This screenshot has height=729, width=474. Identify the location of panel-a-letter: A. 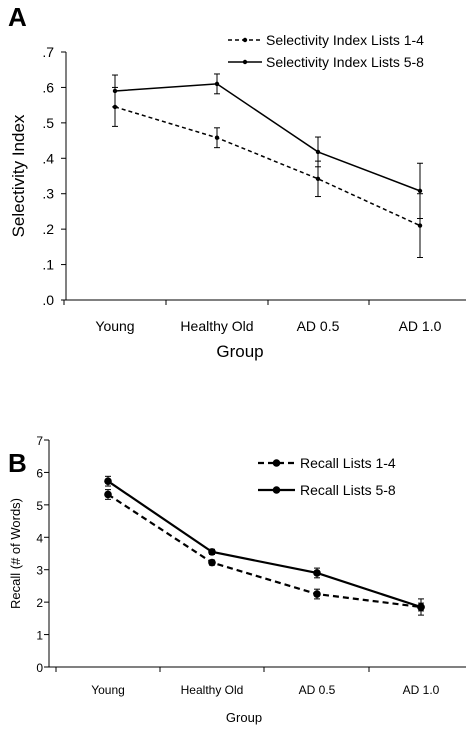
(17, 17).